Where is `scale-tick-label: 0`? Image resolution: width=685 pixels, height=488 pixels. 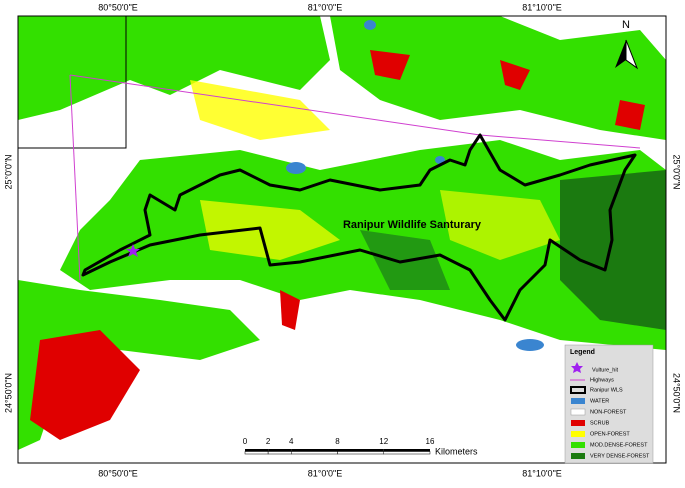
scale-tick-label: 0 is located at coordinates (245, 441).